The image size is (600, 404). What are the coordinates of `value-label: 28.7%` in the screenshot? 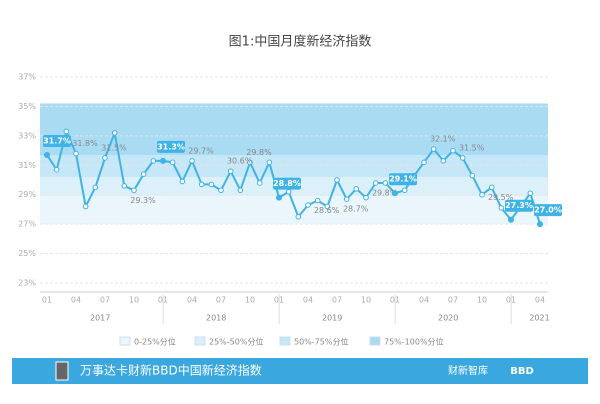 It's located at (356, 209).